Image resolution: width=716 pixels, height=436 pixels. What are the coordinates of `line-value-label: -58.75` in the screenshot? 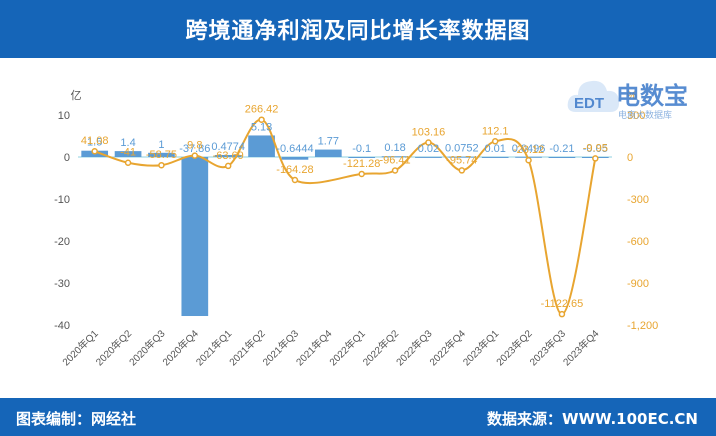 It's located at (161, 155).